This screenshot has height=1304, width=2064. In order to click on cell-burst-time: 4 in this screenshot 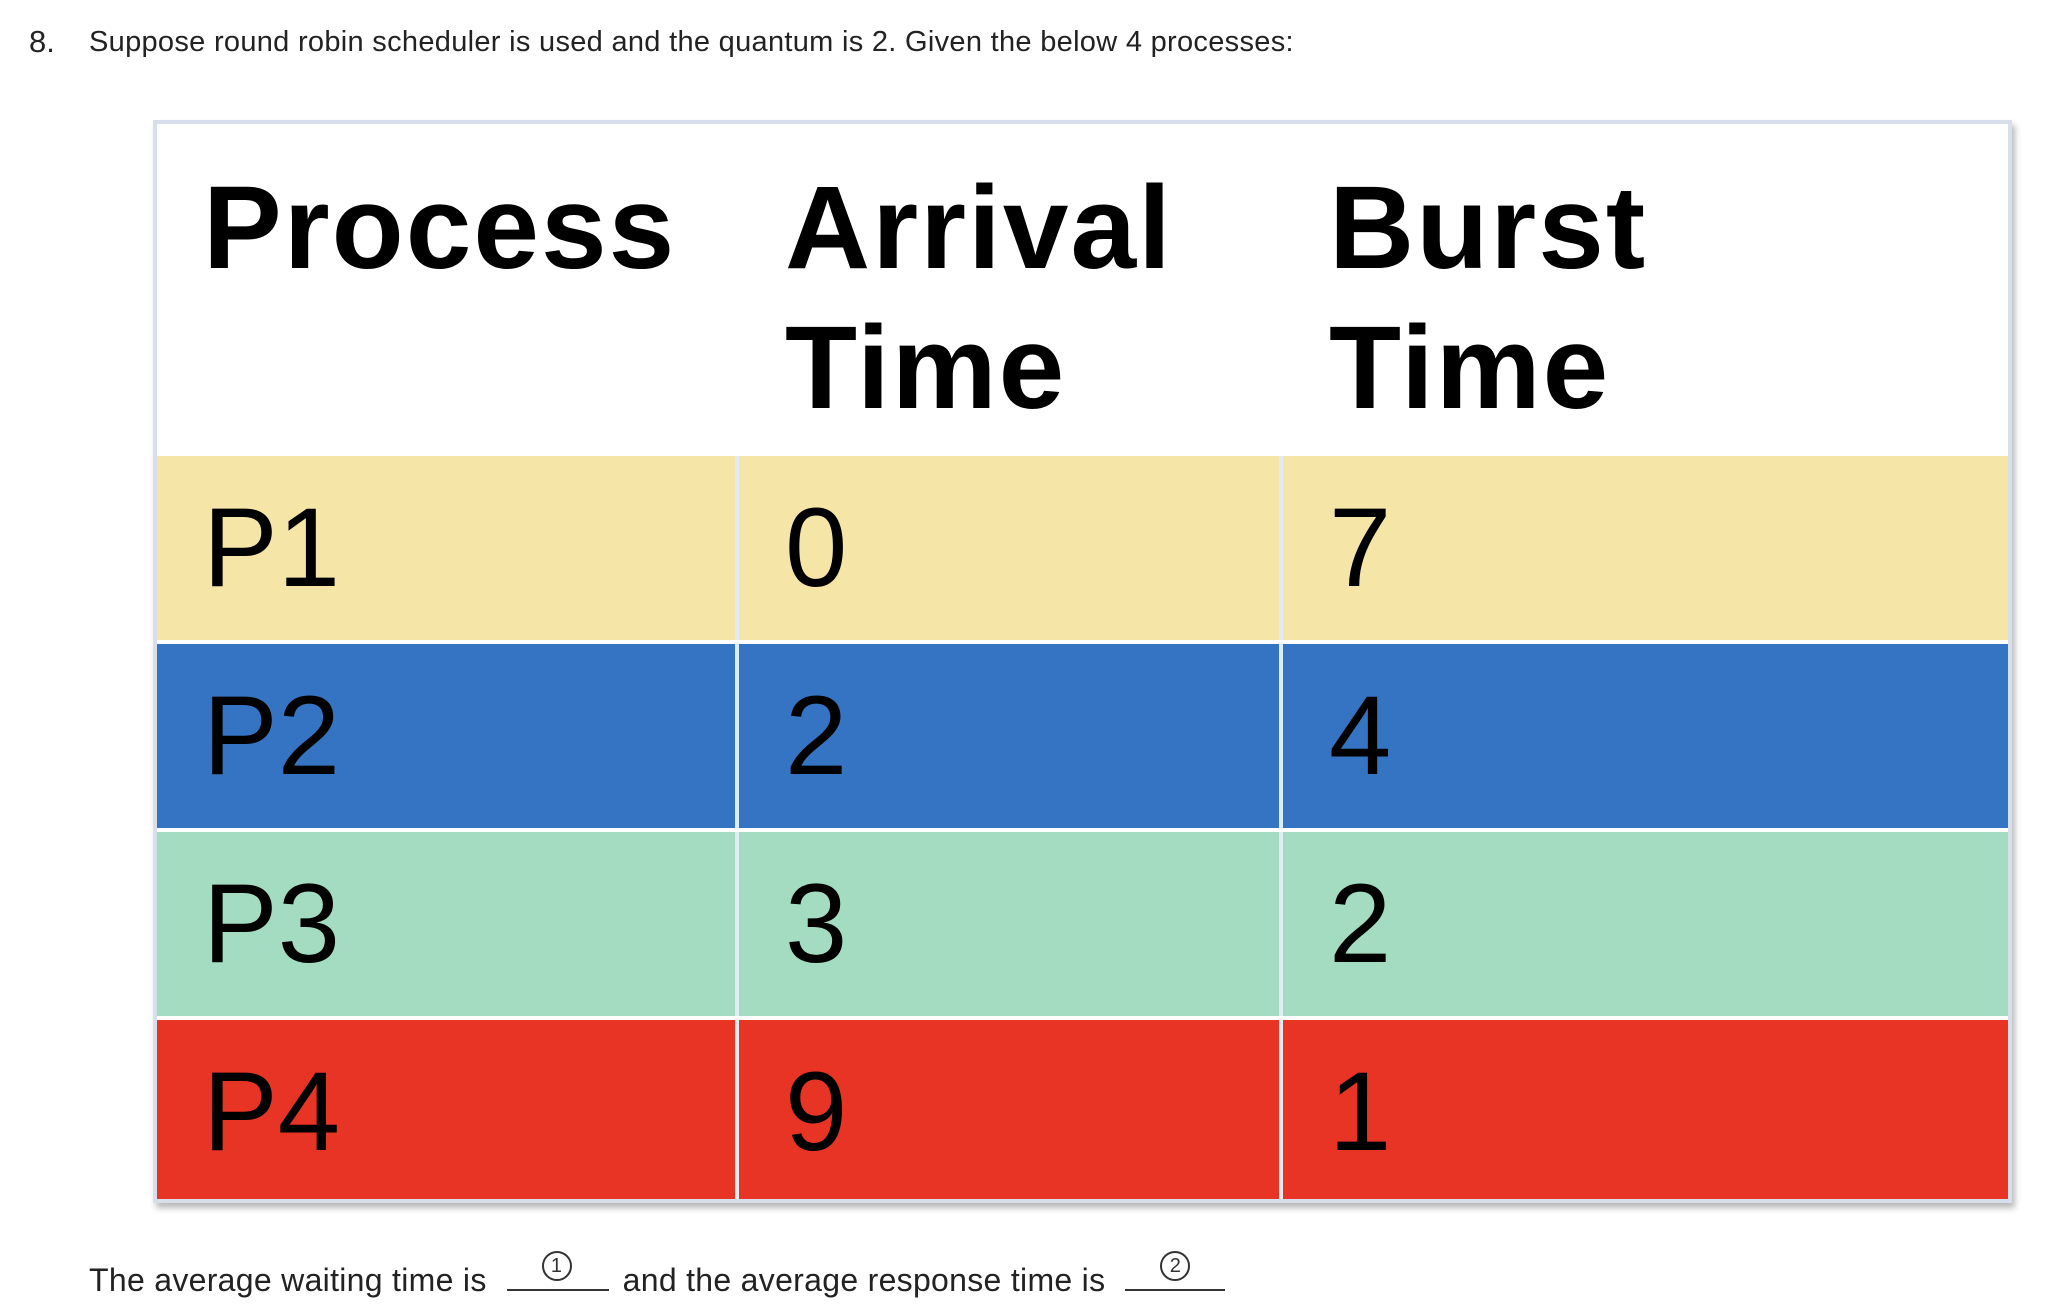, I will do `click(1645, 736)`.